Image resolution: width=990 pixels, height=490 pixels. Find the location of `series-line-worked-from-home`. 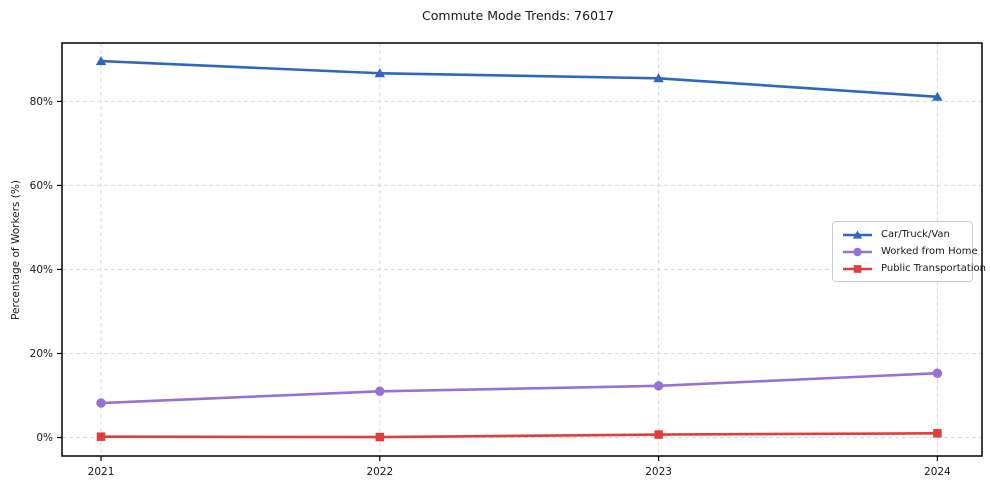

series-line-worked-from-home is located at coordinates (519, 388).